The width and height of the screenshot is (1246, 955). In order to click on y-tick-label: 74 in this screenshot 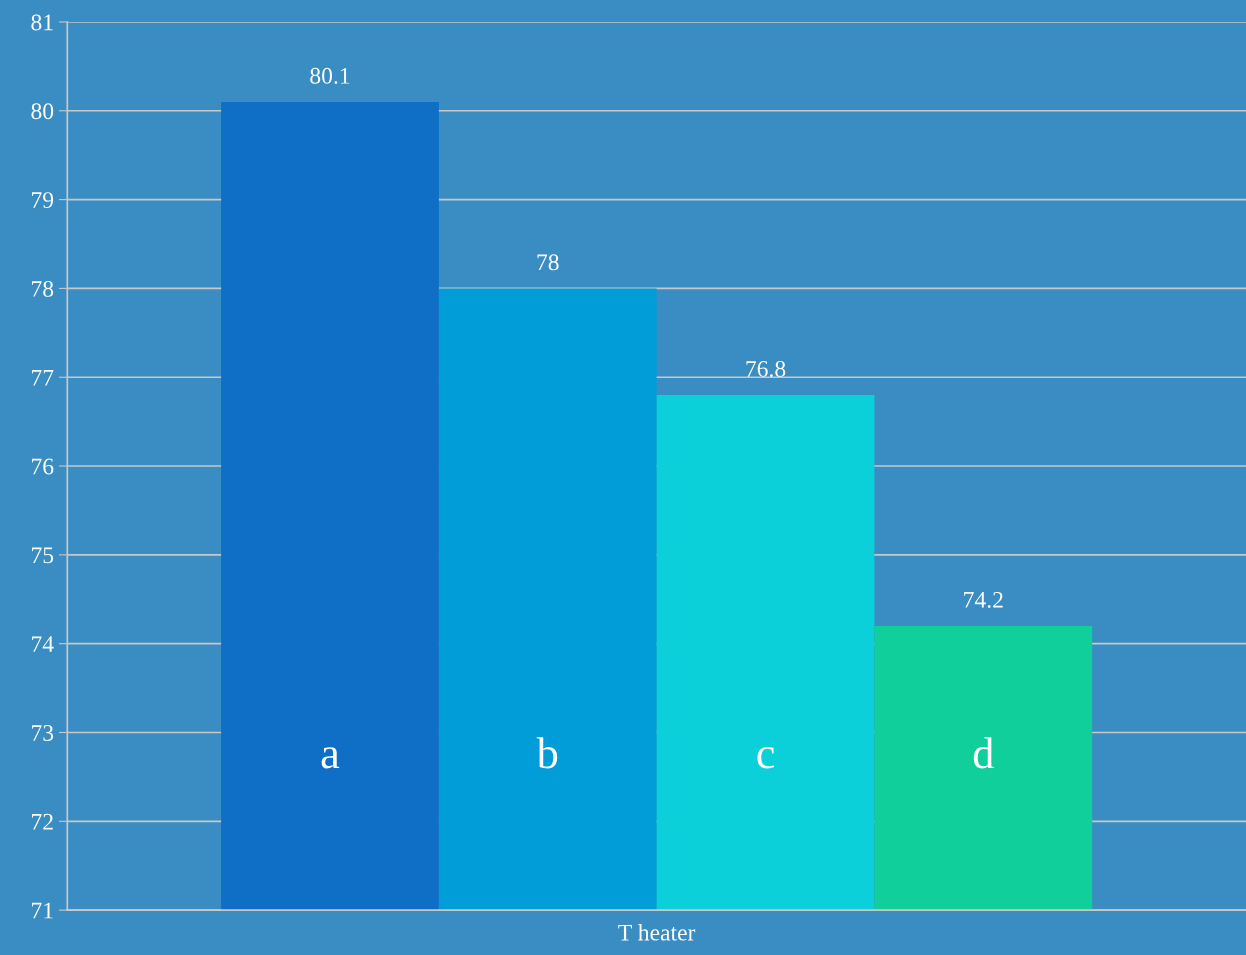, I will do `click(43, 644)`.